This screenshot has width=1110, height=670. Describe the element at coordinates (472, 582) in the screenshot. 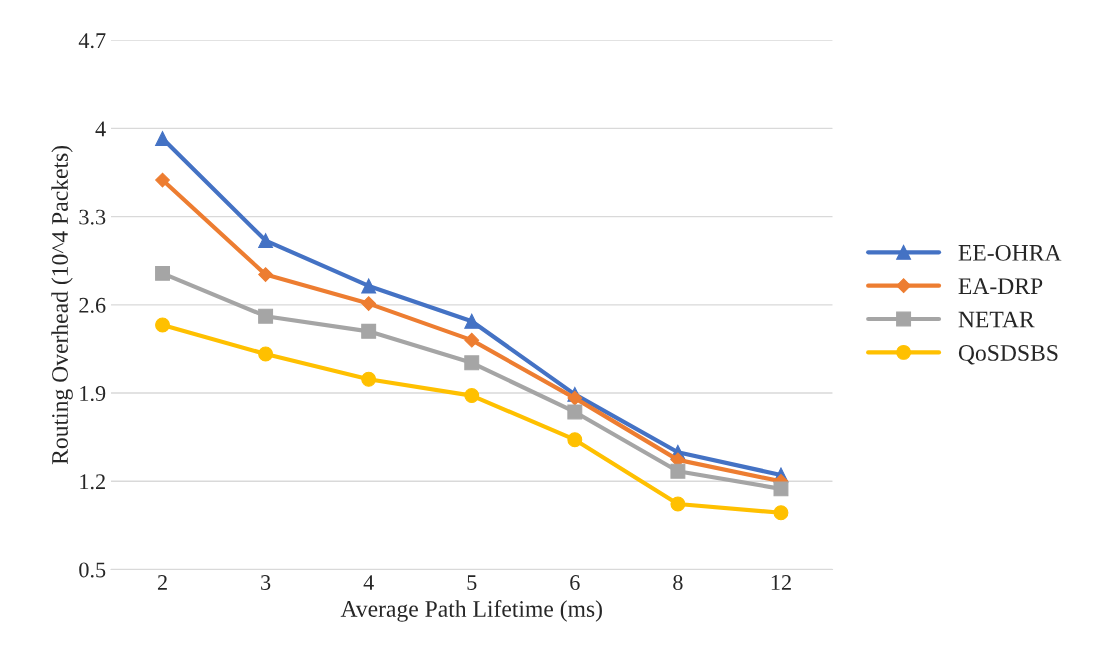

I see `x-tick-label: 5` at that location.